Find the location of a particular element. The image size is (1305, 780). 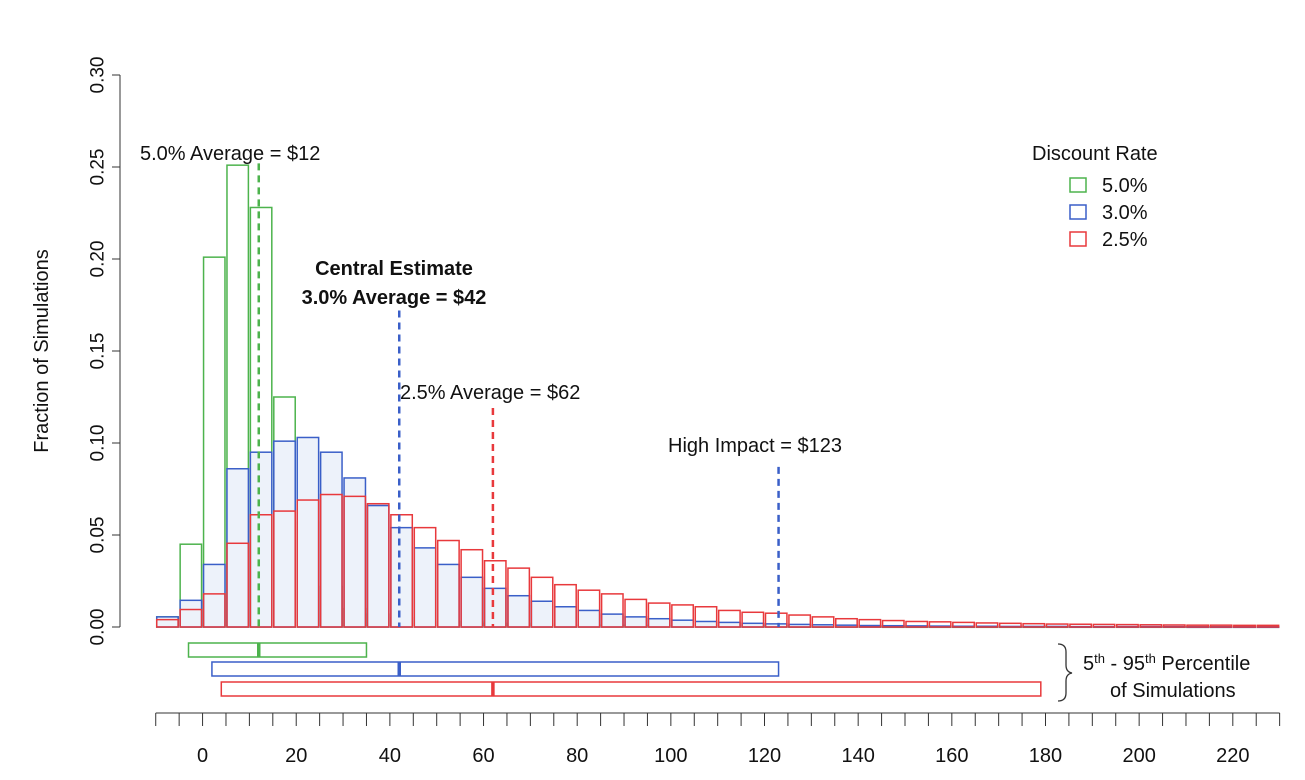

legend-entry: 5.0% is located at coordinates (1125, 186).